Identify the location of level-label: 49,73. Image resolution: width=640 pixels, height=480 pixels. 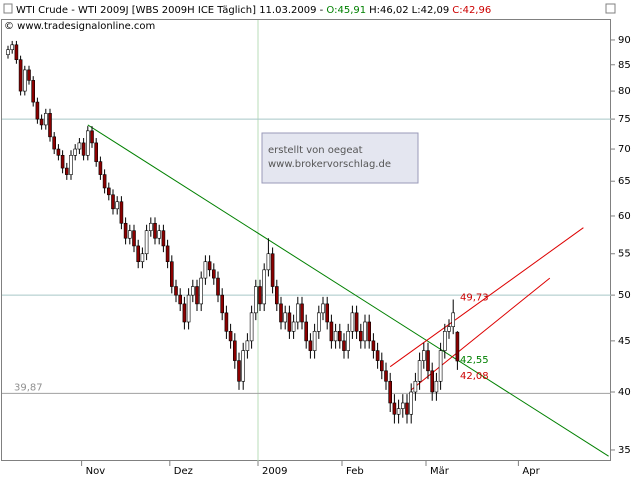
(474, 297).